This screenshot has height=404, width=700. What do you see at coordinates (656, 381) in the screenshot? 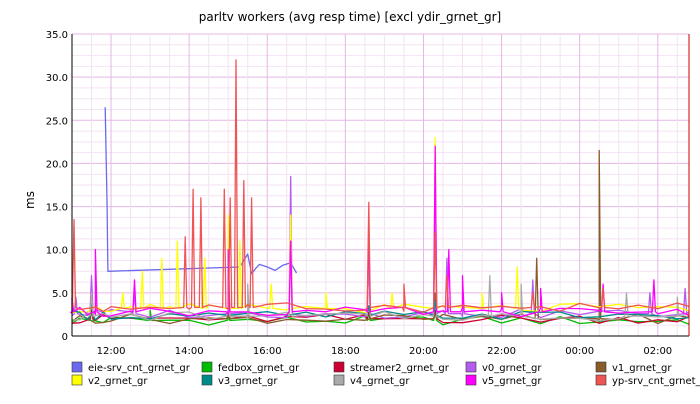
I see `legend-label: yp-srv_cnt_grnet_` at bounding box center [656, 381].